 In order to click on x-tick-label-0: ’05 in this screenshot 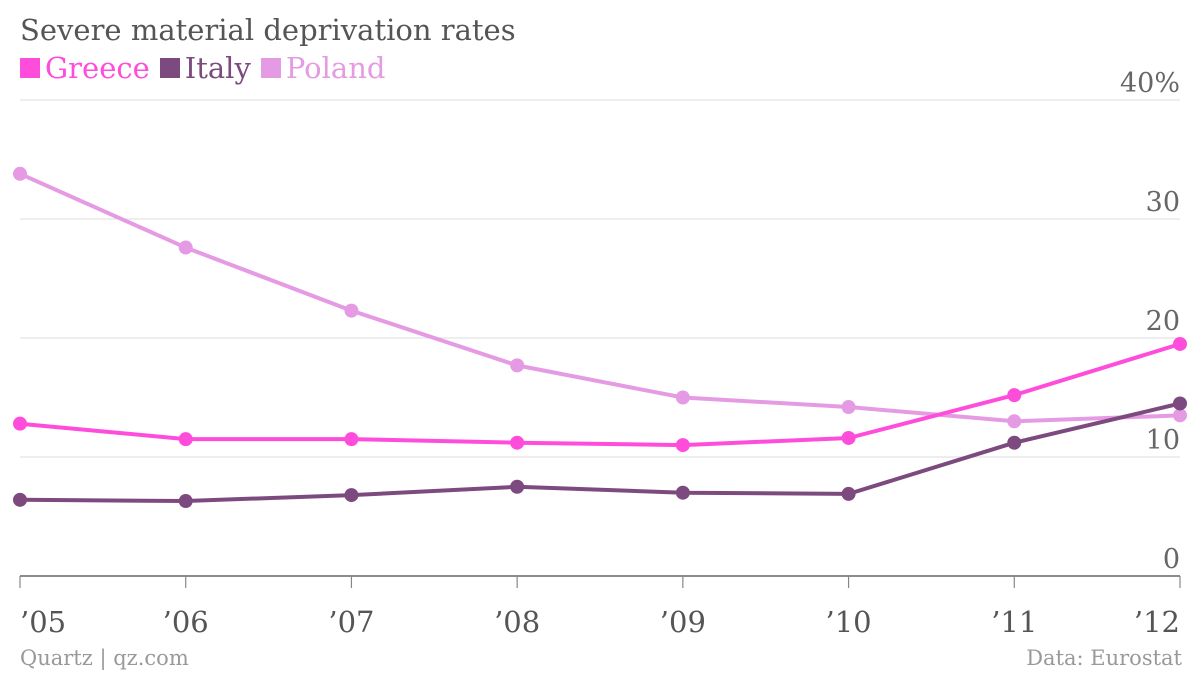, I will do `click(43, 622)`.